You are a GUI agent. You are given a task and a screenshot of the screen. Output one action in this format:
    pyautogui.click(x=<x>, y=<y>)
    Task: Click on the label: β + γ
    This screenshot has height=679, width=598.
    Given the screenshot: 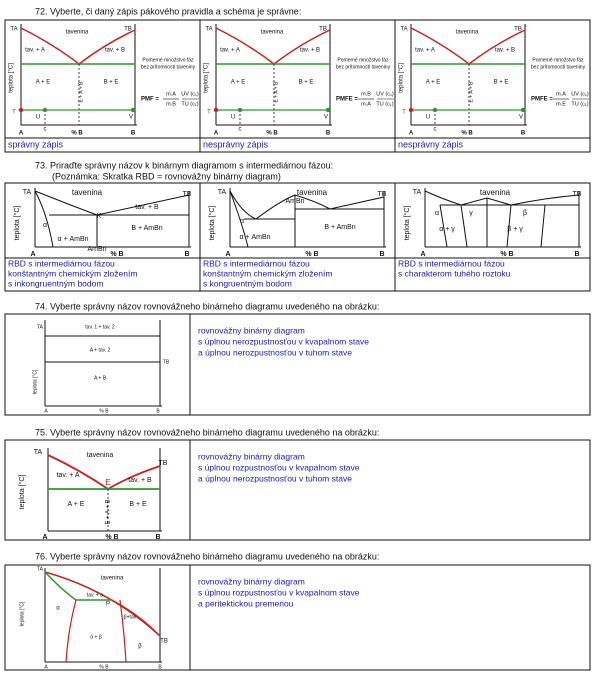 What is the action you would take?
    pyautogui.click(x=515, y=229)
    